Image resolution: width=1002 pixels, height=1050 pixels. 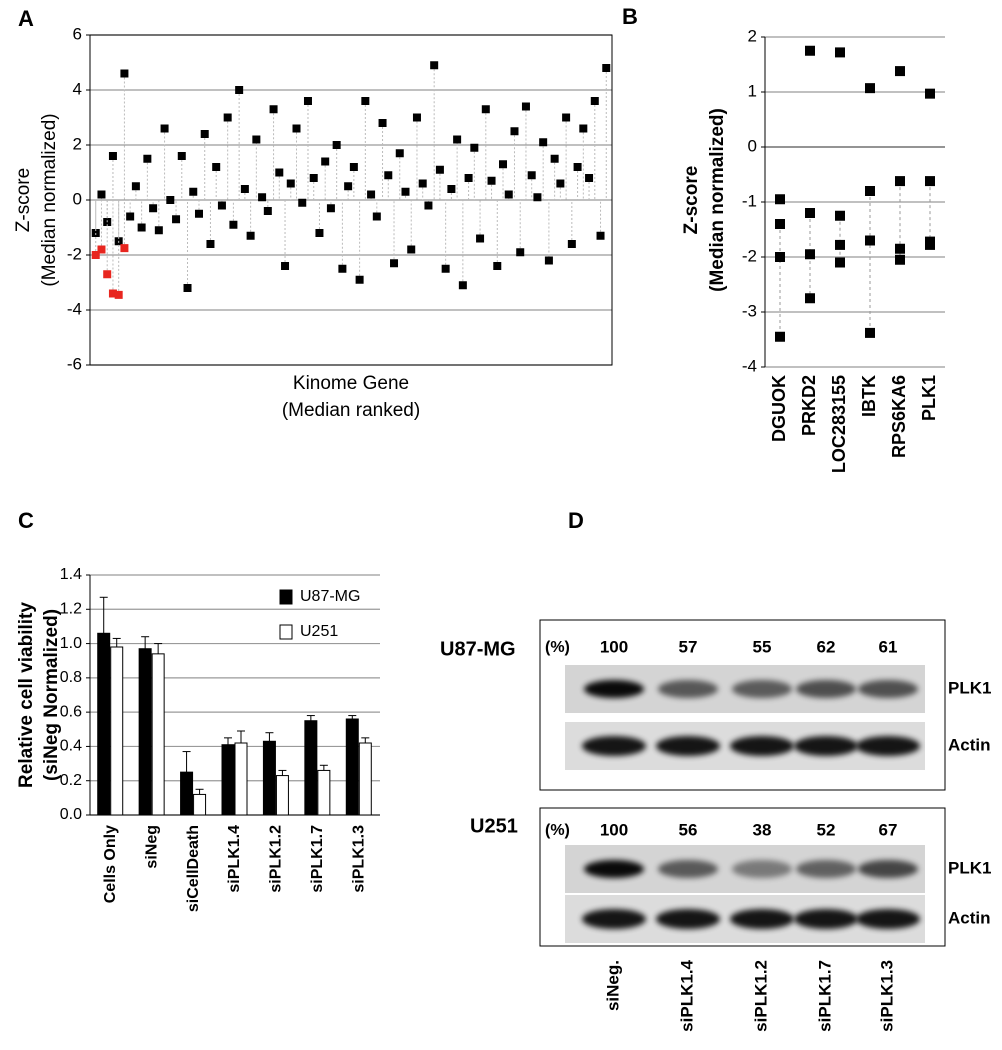 I want to click on y-tick-label: -6, so click(x=74, y=363).